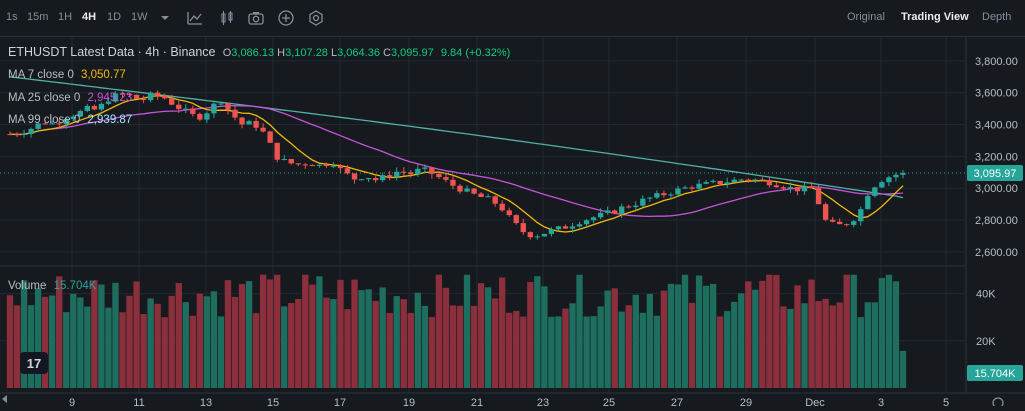  I want to click on ma7-legend: MA 7 close 0 3,050.77, so click(67, 75).